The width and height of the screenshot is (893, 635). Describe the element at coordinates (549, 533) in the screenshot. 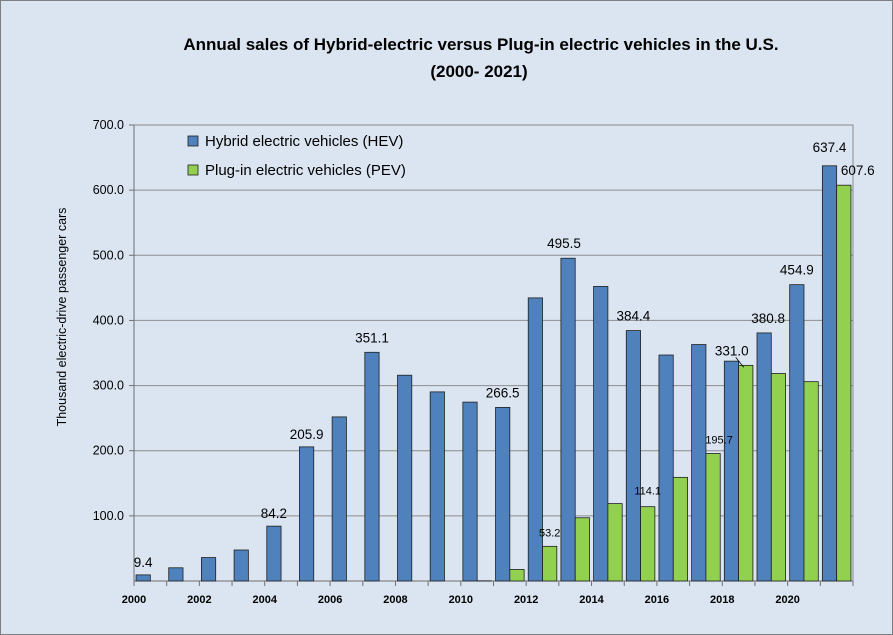

I see `data-label: 53.2` at that location.